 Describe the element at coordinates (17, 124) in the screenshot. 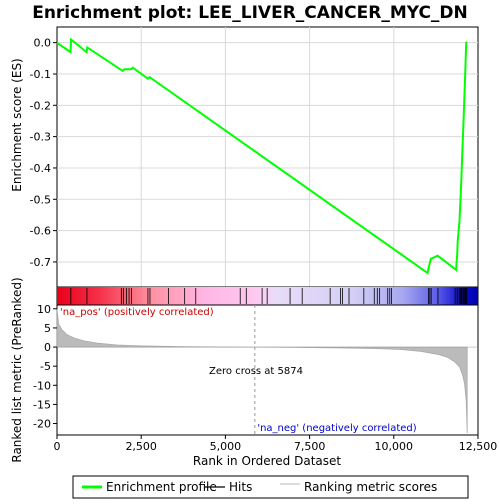

I see `es-y-axis-label: Enrichment score (ES)` at that location.